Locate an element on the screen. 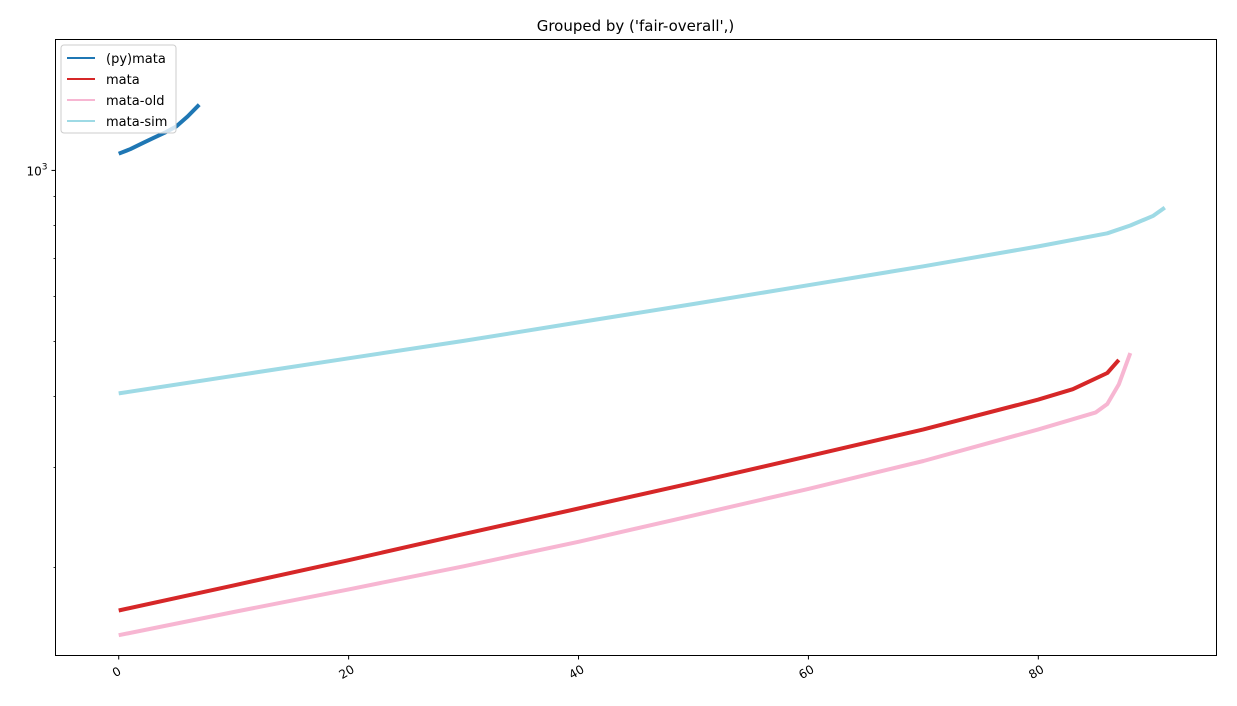  series-line-py-mata is located at coordinates (159, 129).